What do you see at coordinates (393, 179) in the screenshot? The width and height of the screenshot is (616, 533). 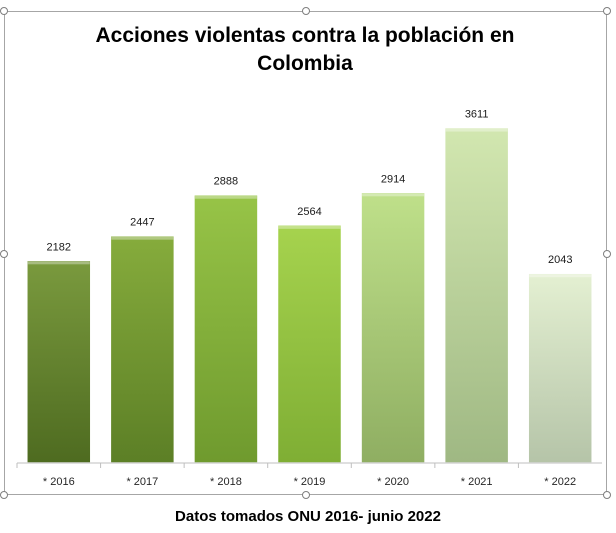 I see `data-label: 2914` at bounding box center [393, 179].